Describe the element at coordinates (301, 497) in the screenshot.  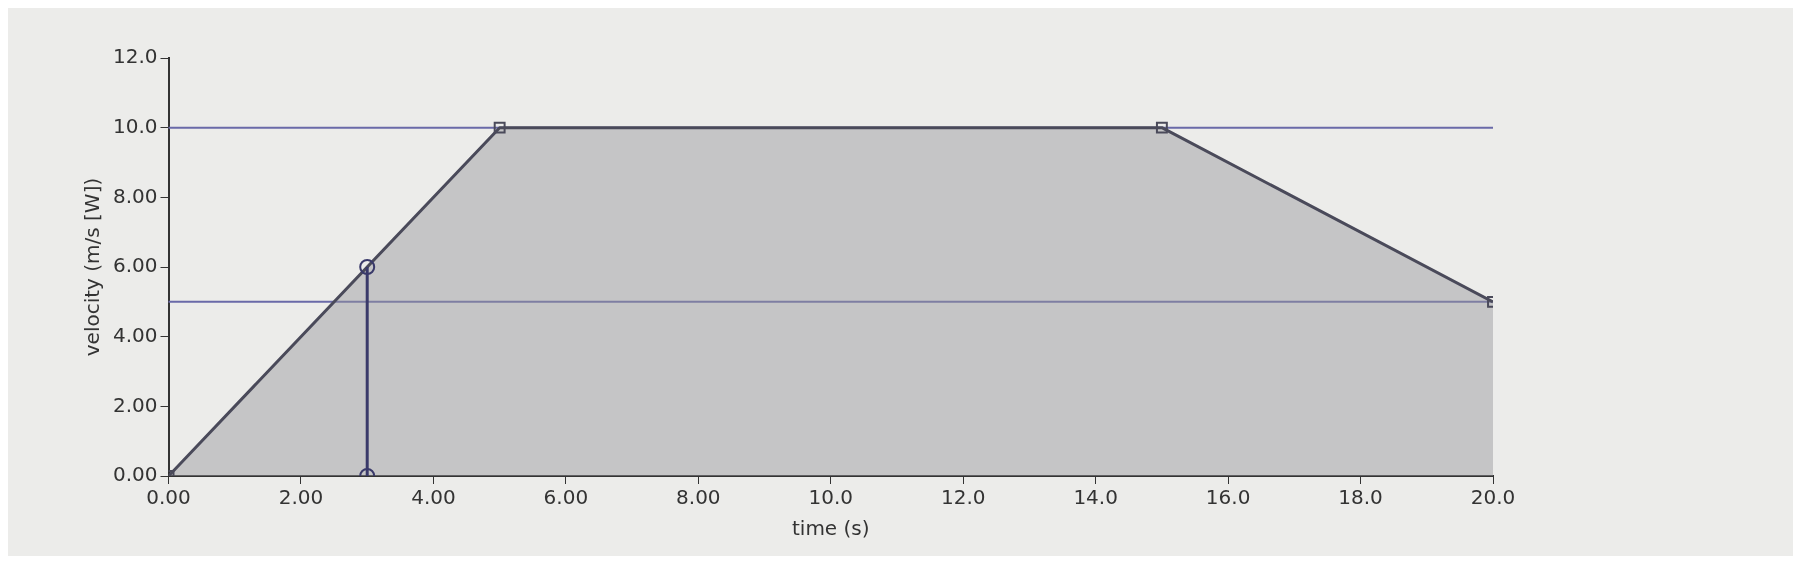
I see `x-tick-label: 2.00` at that location.